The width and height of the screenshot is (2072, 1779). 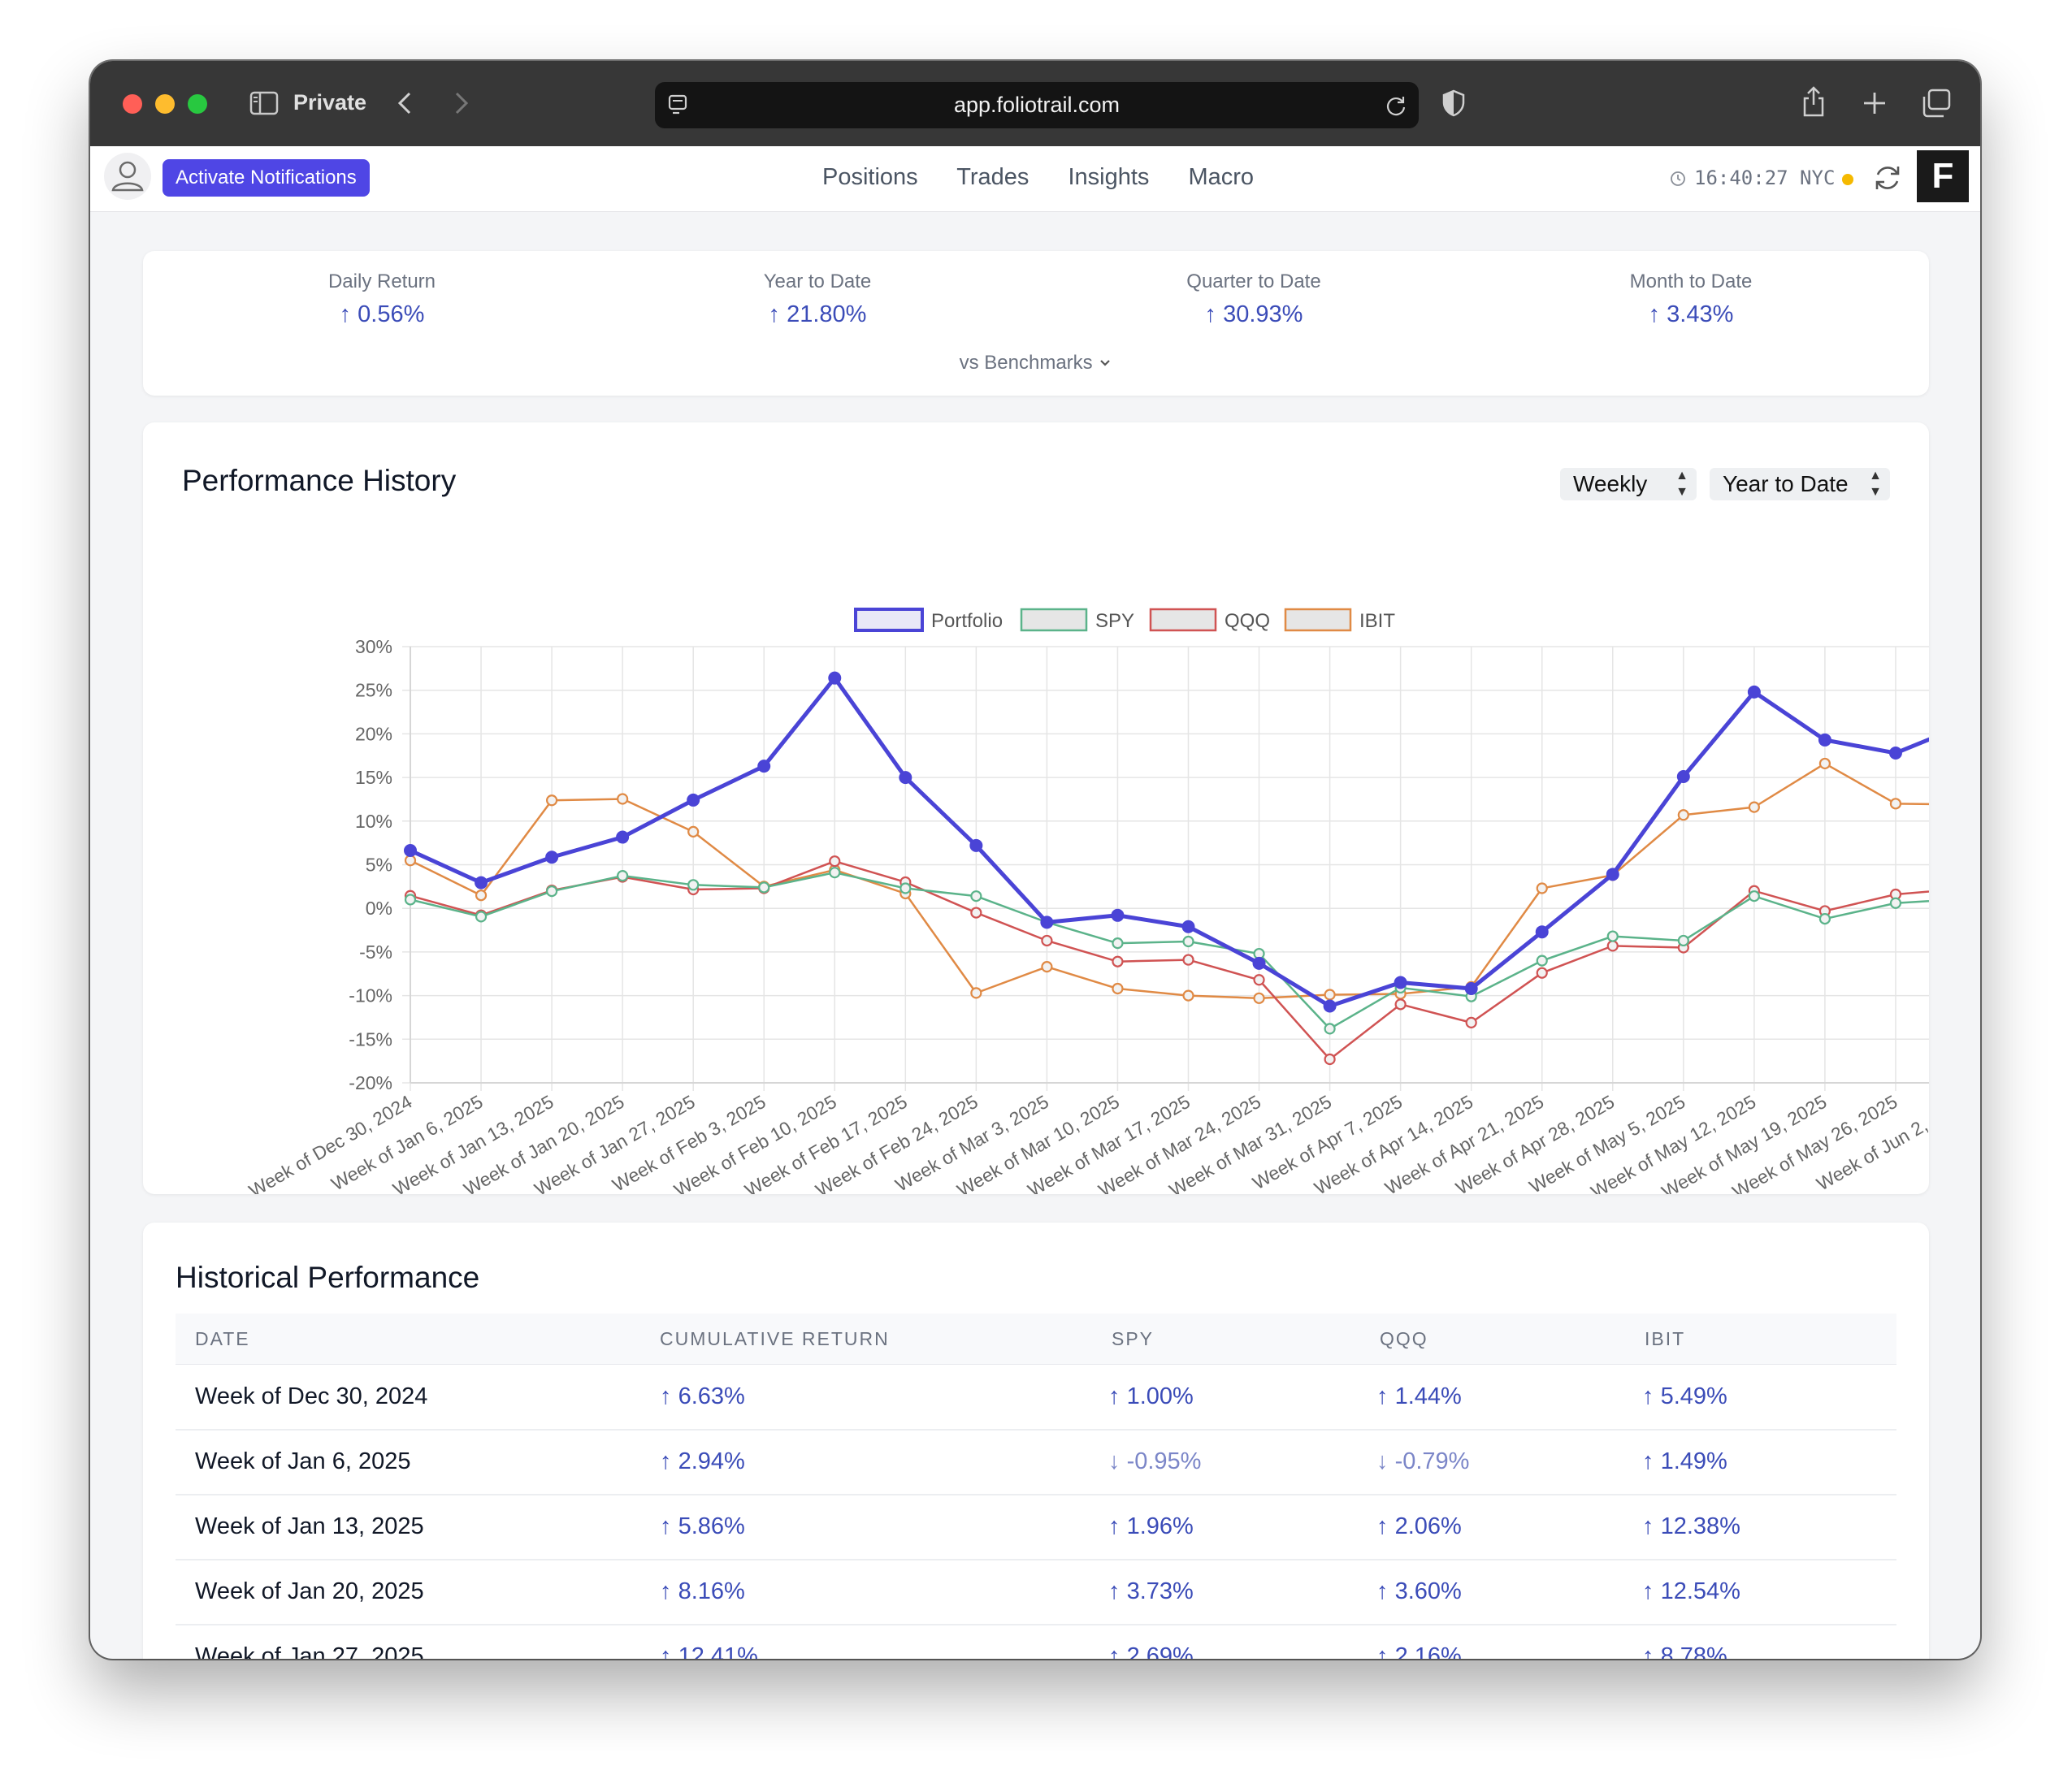 What do you see at coordinates (889, 620) in the screenshot?
I see `legend-swatch-portfolio` at bounding box center [889, 620].